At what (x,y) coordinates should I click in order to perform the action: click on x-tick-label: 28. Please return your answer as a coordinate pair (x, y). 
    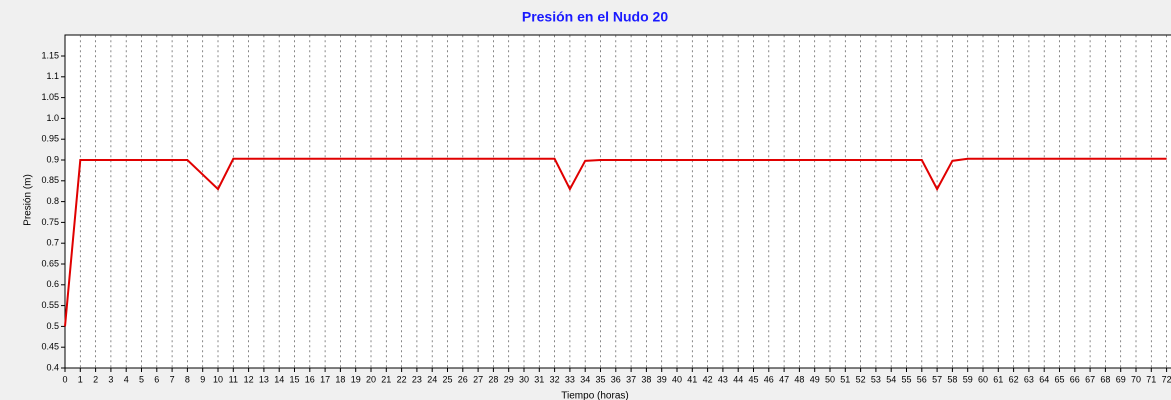
    Looking at the image, I should click on (493, 379).